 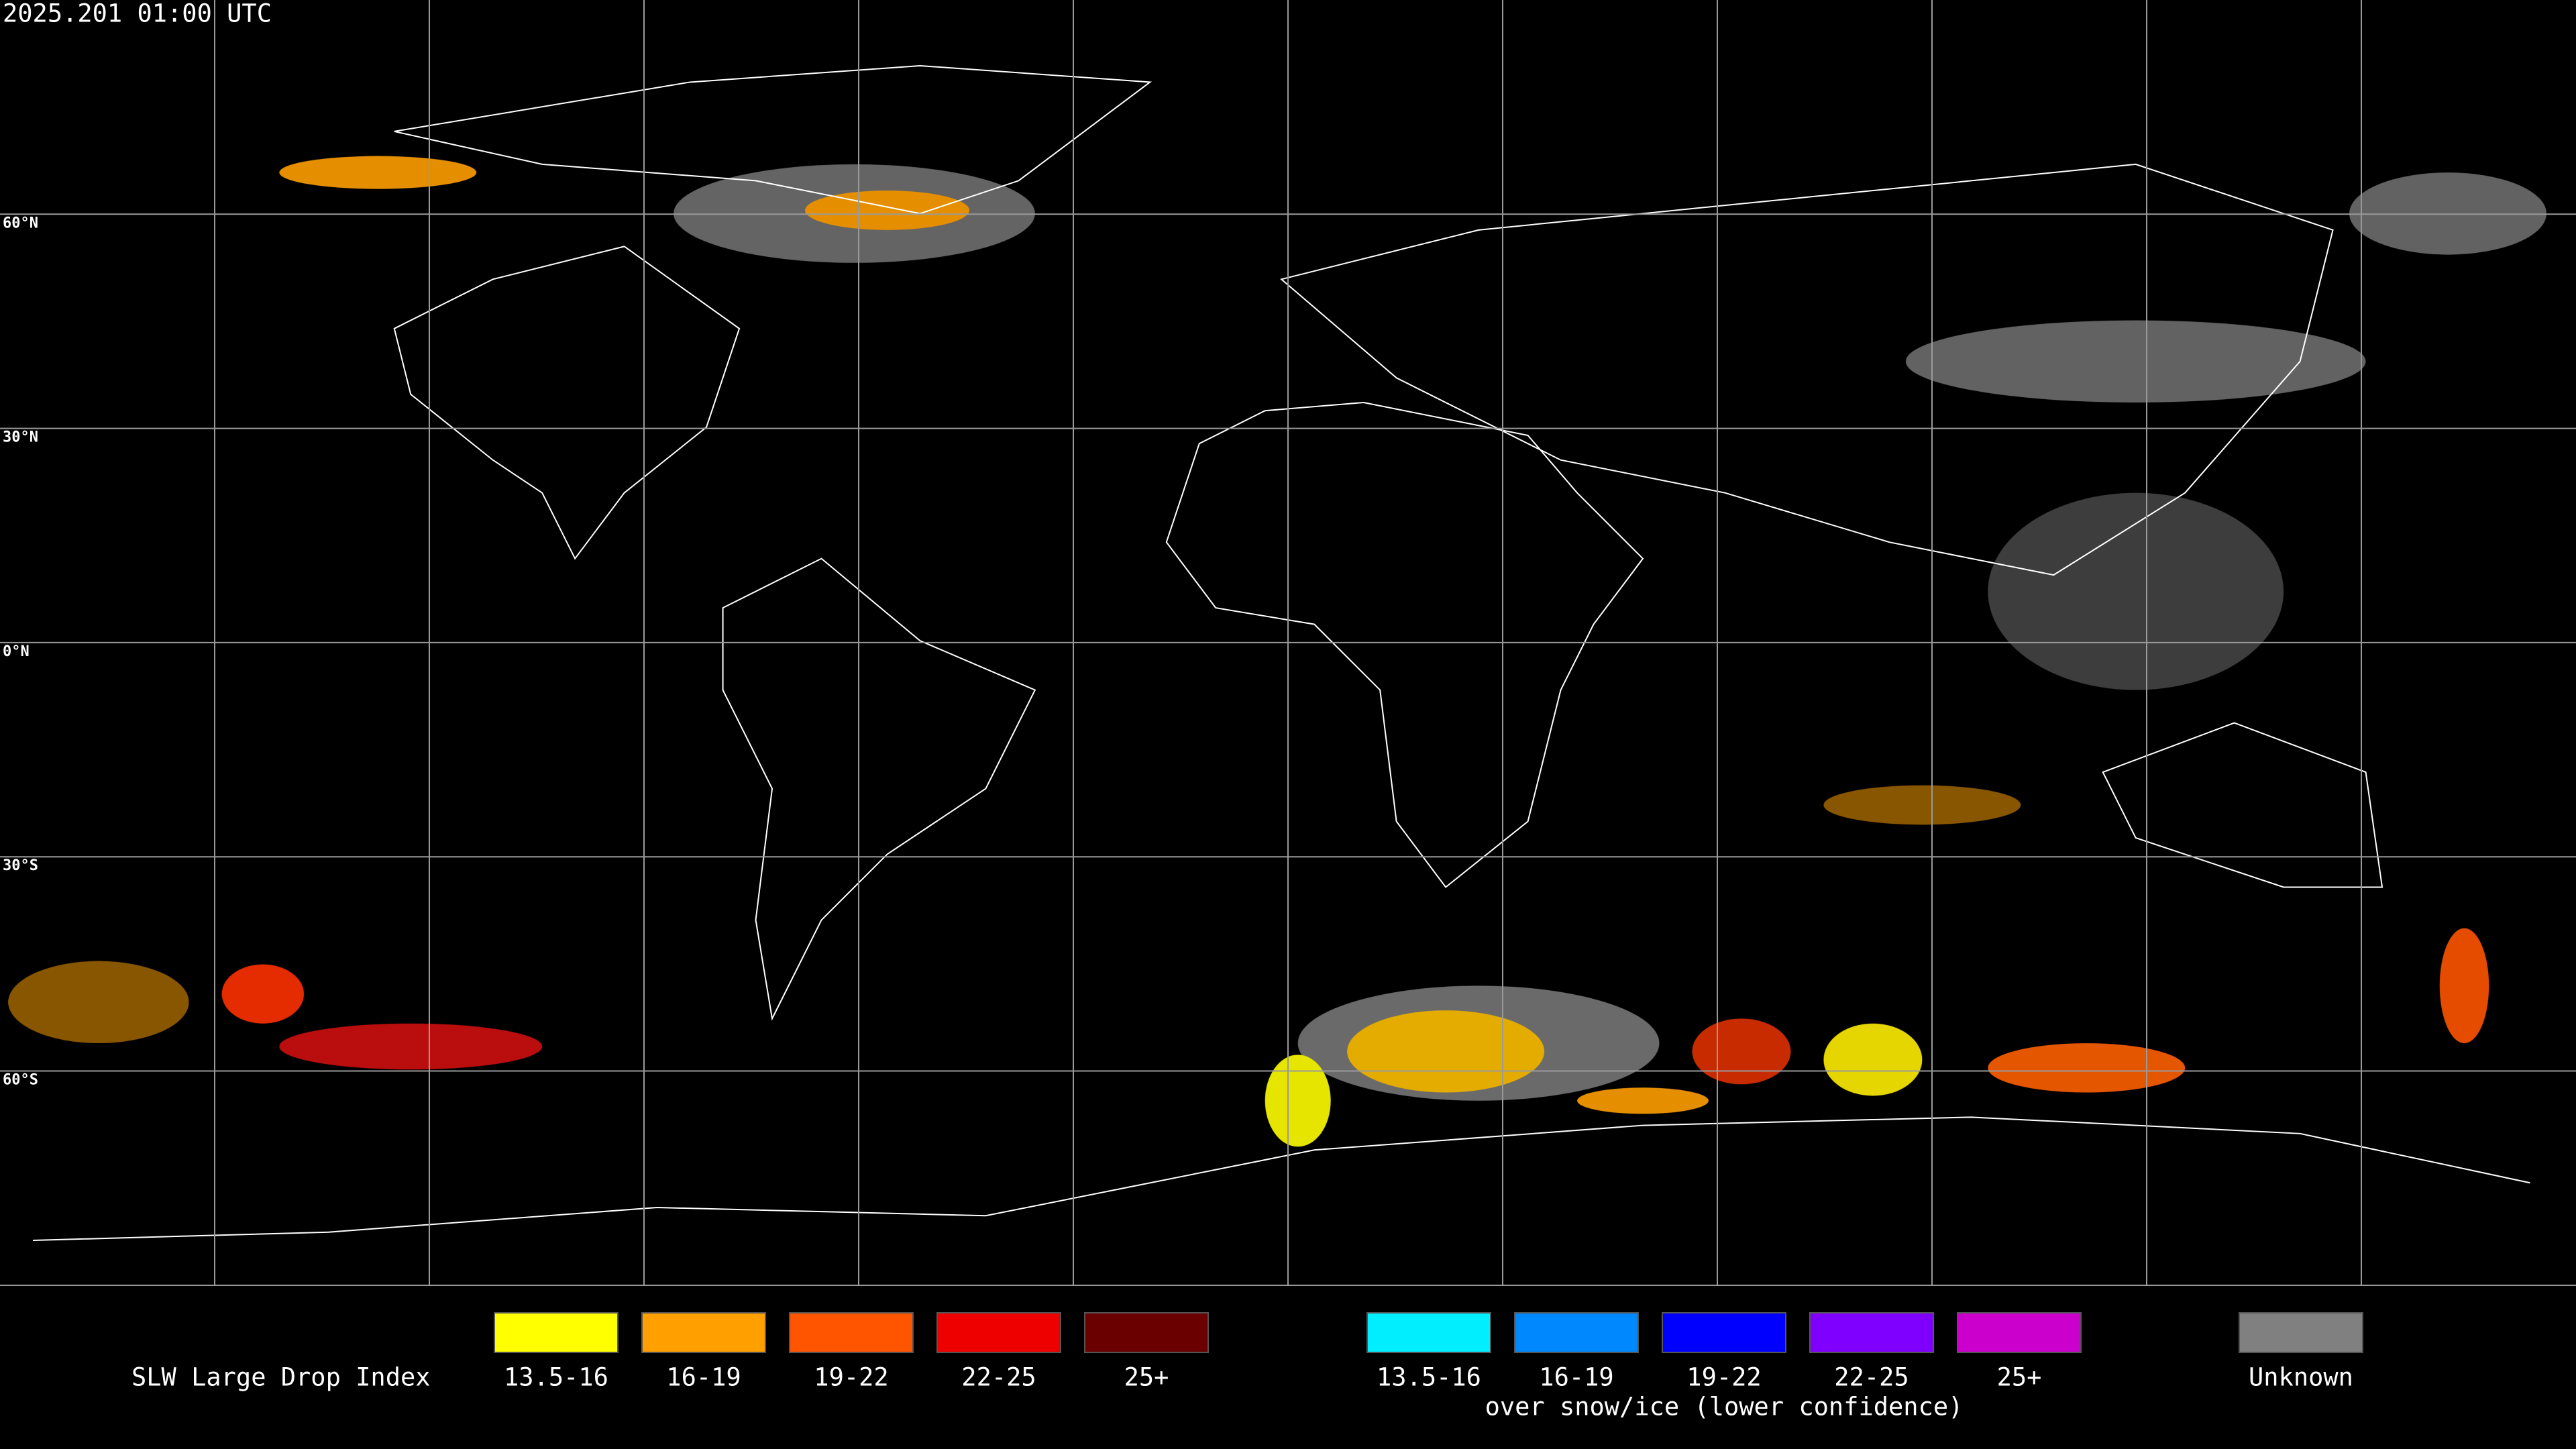 I want to click on latitude-labels: 60°N 30°N 0°N 30°S 60°S, so click(x=20, y=651).